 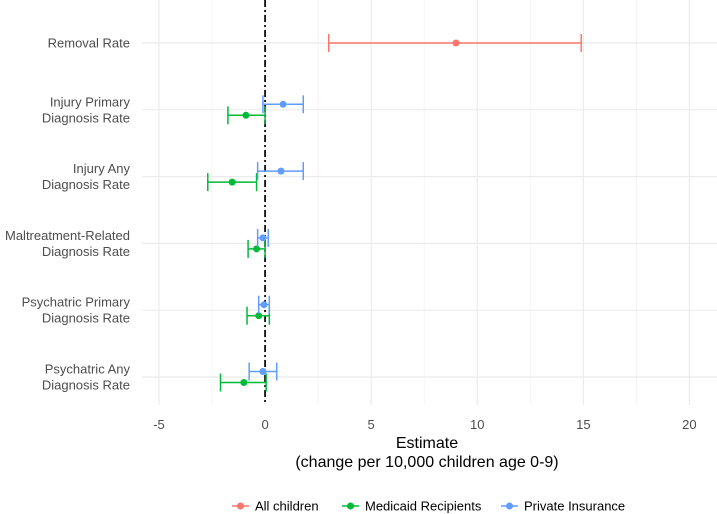 I want to click on legend-label: Medicaid Recipients, so click(x=423, y=506).